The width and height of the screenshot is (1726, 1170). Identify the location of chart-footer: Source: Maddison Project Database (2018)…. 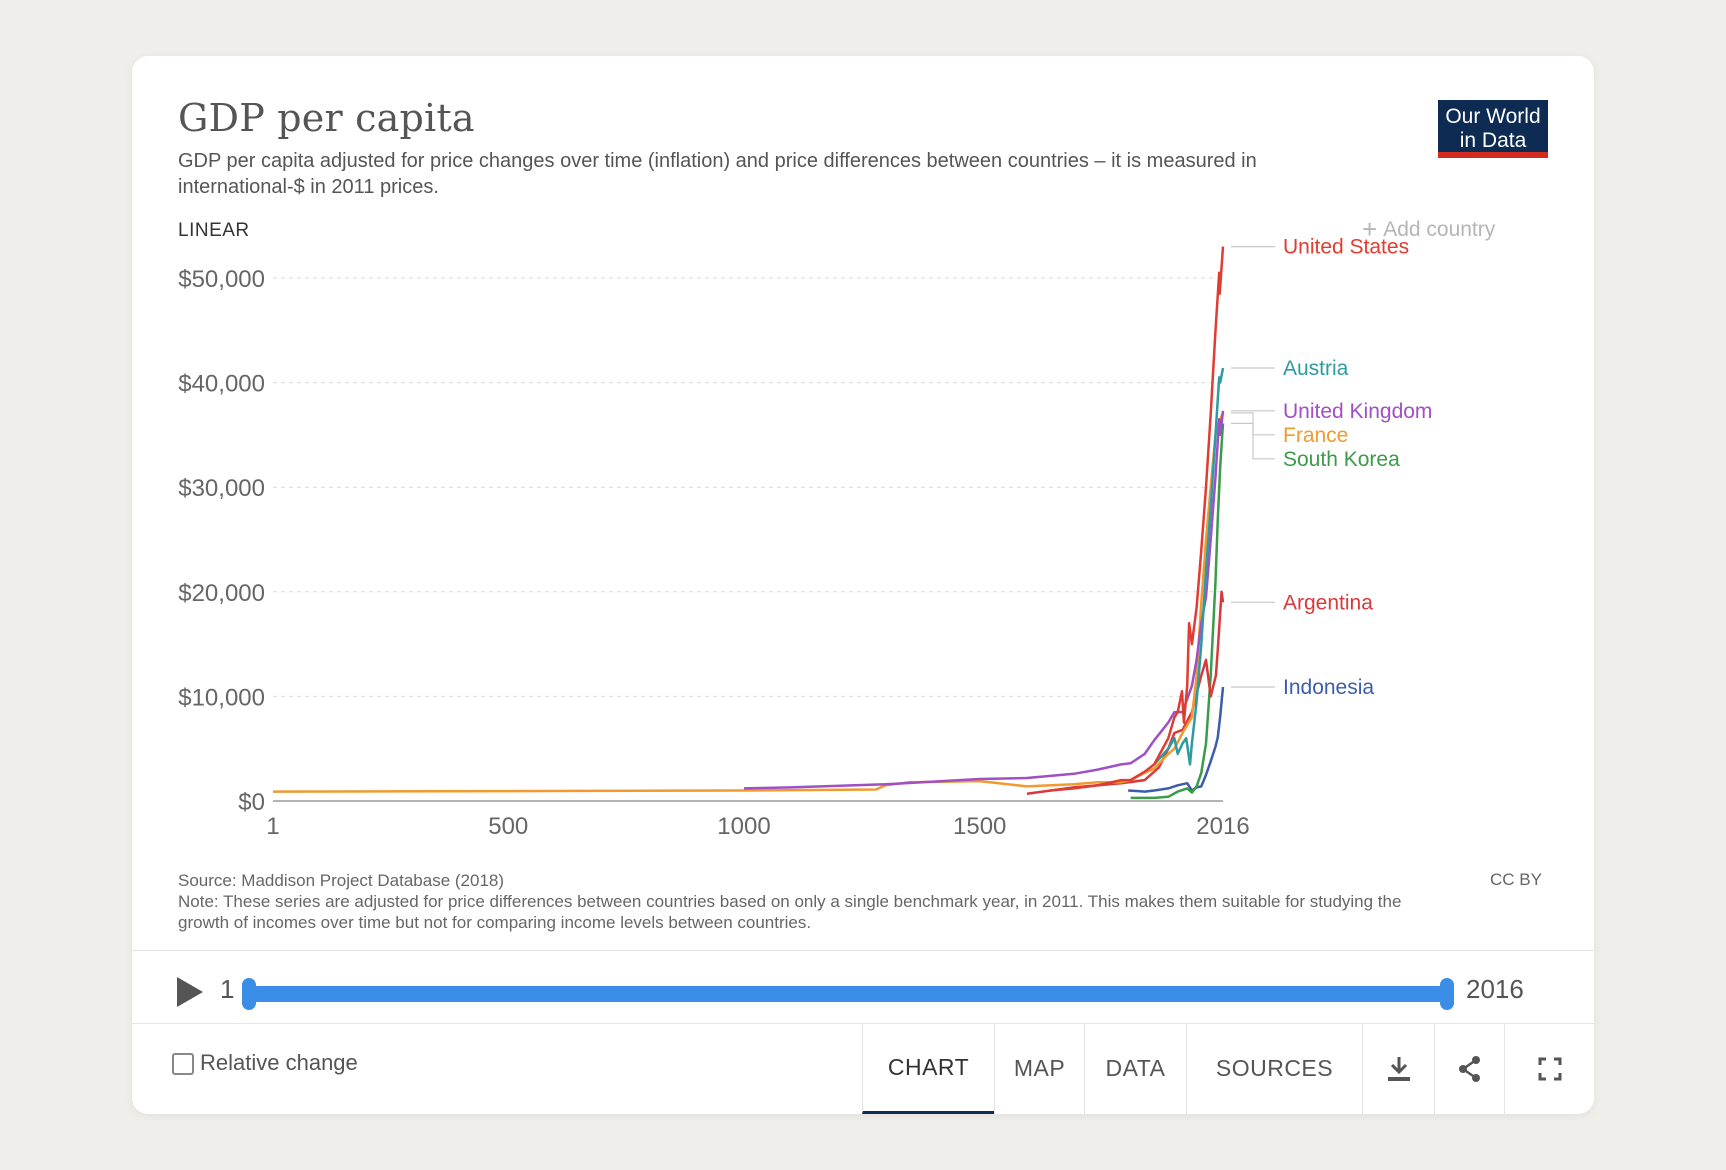
(803, 901).